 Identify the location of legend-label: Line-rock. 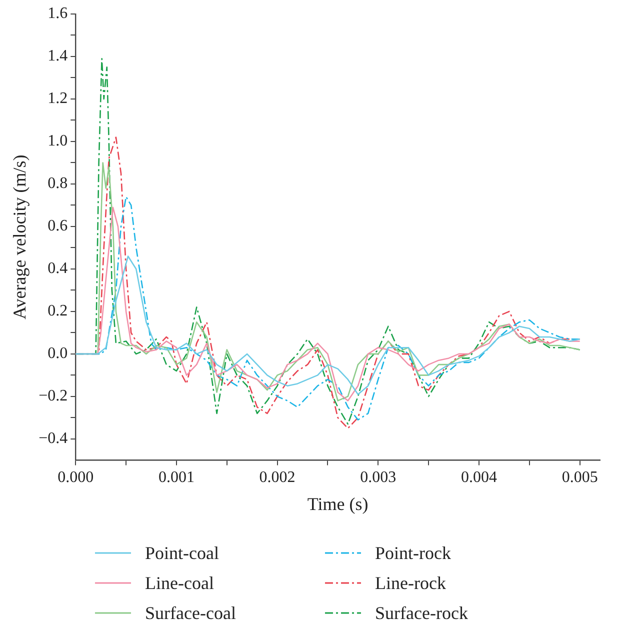
(410, 583).